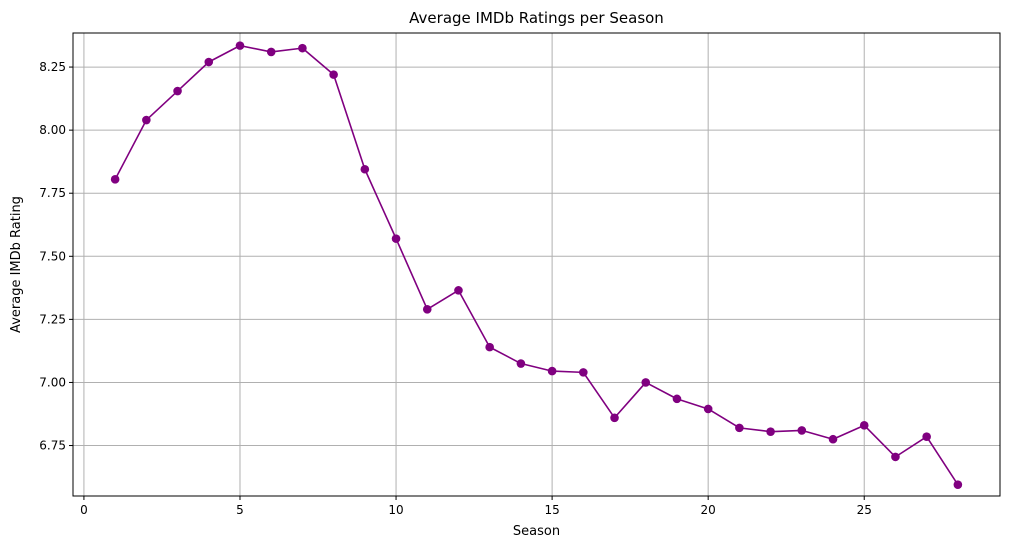  What do you see at coordinates (551, 510) in the screenshot?
I see `x-tick-label: 15` at bounding box center [551, 510].